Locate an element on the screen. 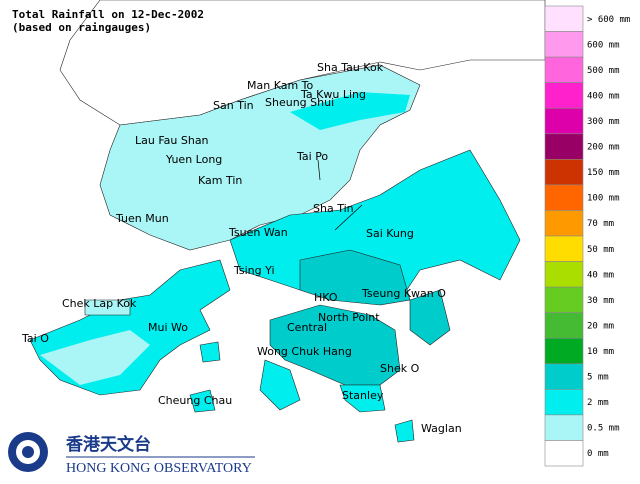 This screenshot has width=640, height=484. place-label: Tai Po is located at coordinates (312, 156).